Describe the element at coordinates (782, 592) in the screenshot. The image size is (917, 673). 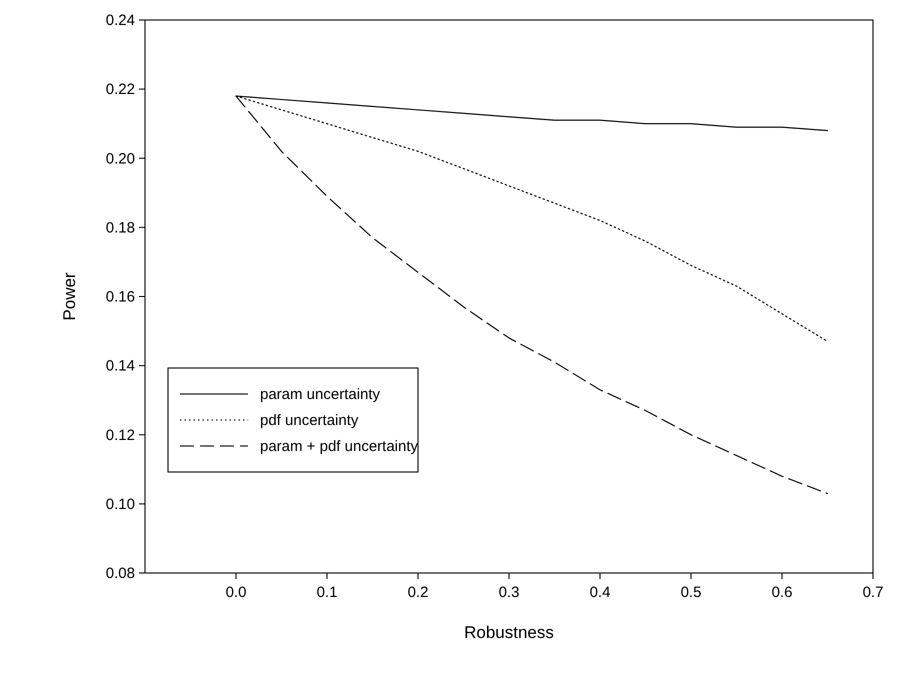
I see `x-tick-label: 0.6` at that location.